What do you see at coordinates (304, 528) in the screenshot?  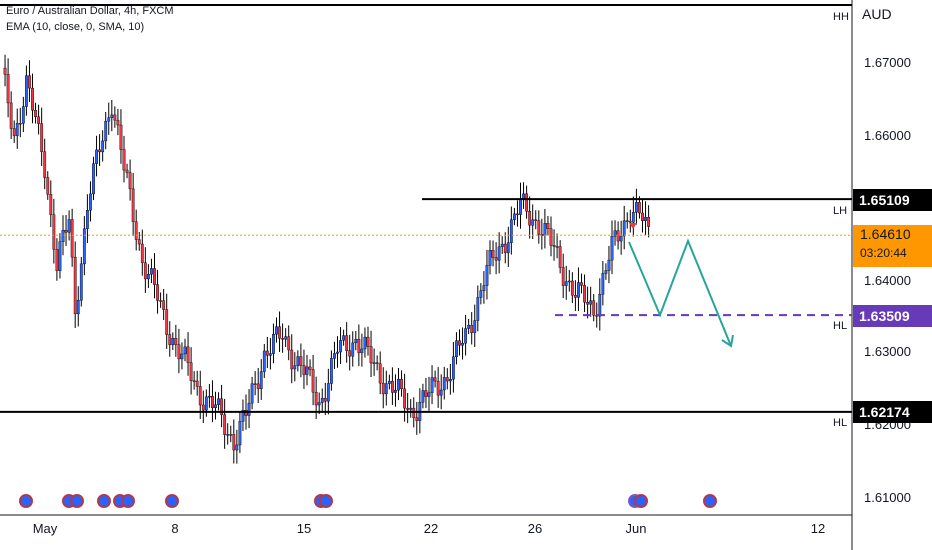 I see `x-tick: 15` at bounding box center [304, 528].